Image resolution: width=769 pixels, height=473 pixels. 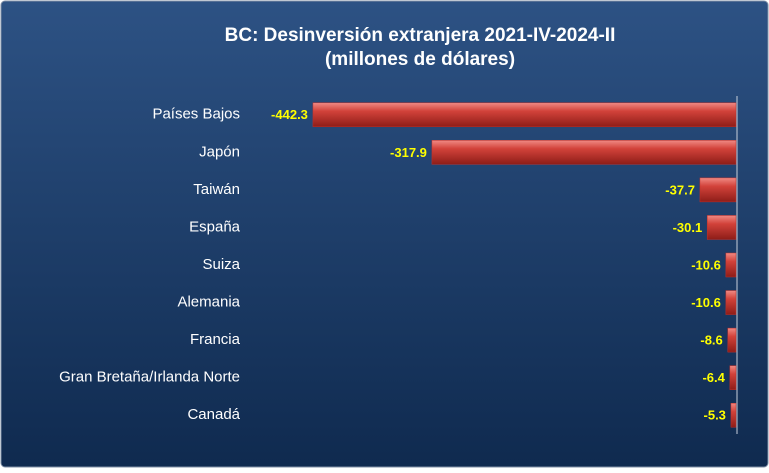 I want to click on y-tick-label: Japón, so click(x=219, y=151).